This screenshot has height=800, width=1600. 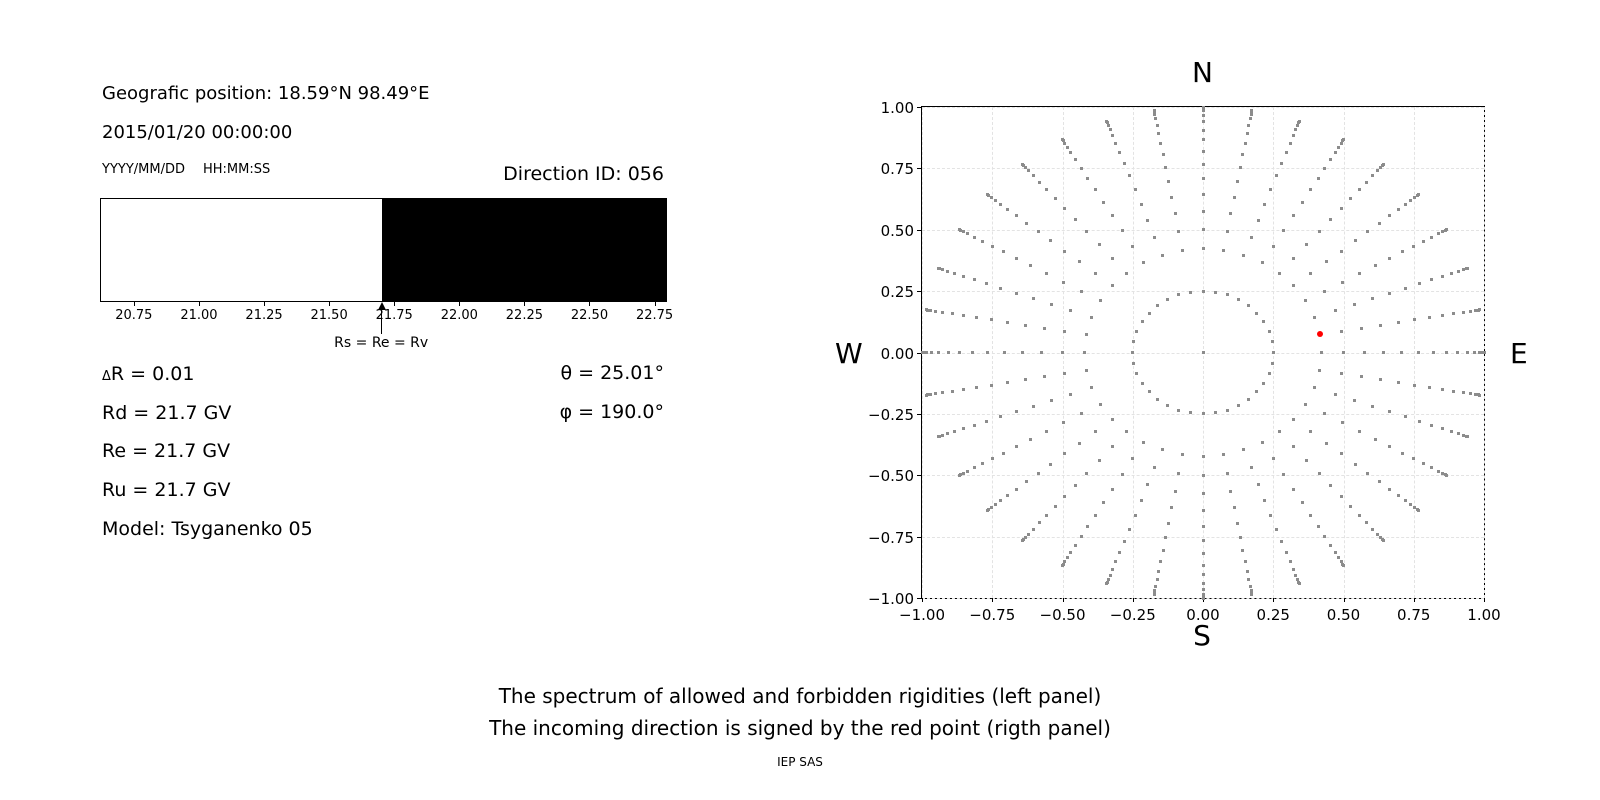 I want to click on compass-east-label: E, so click(x=1519, y=353).